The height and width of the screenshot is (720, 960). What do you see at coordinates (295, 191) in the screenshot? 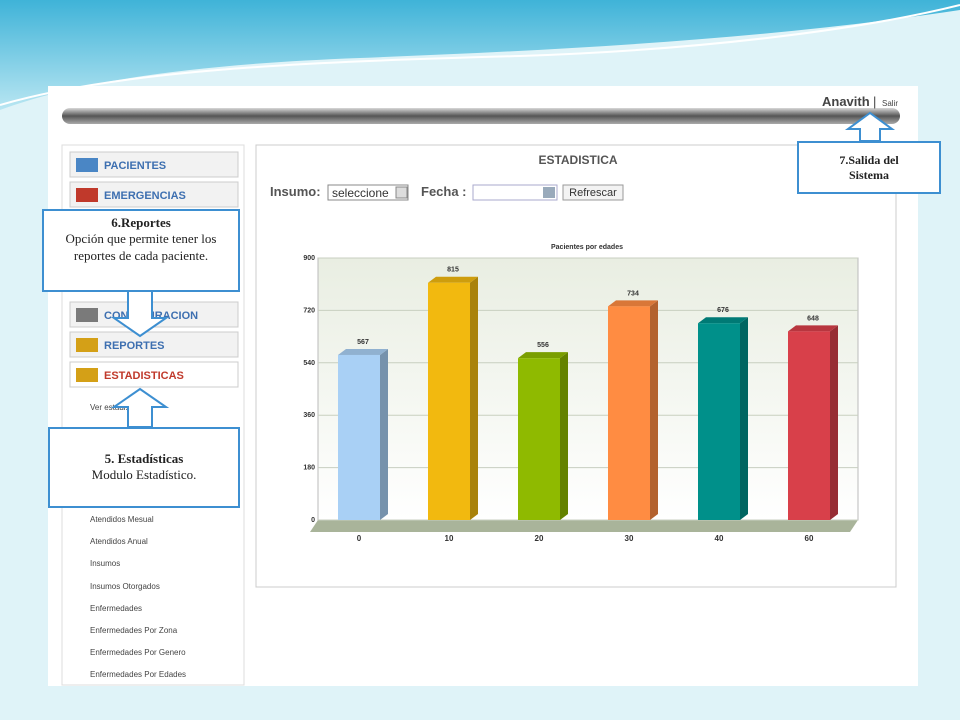
I see `insumo-label: Insumo:` at bounding box center [295, 191].